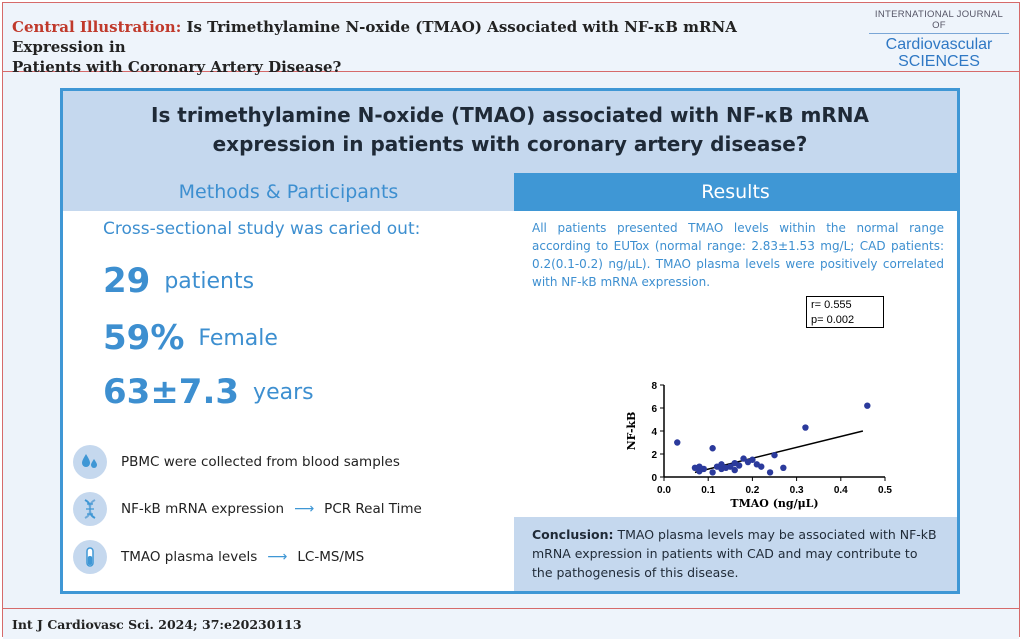  What do you see at coordinates (260, 462) in the screenshot?
I see `method-item-text: PBMC were collected from blood samples` at bounding box center [260, 462].